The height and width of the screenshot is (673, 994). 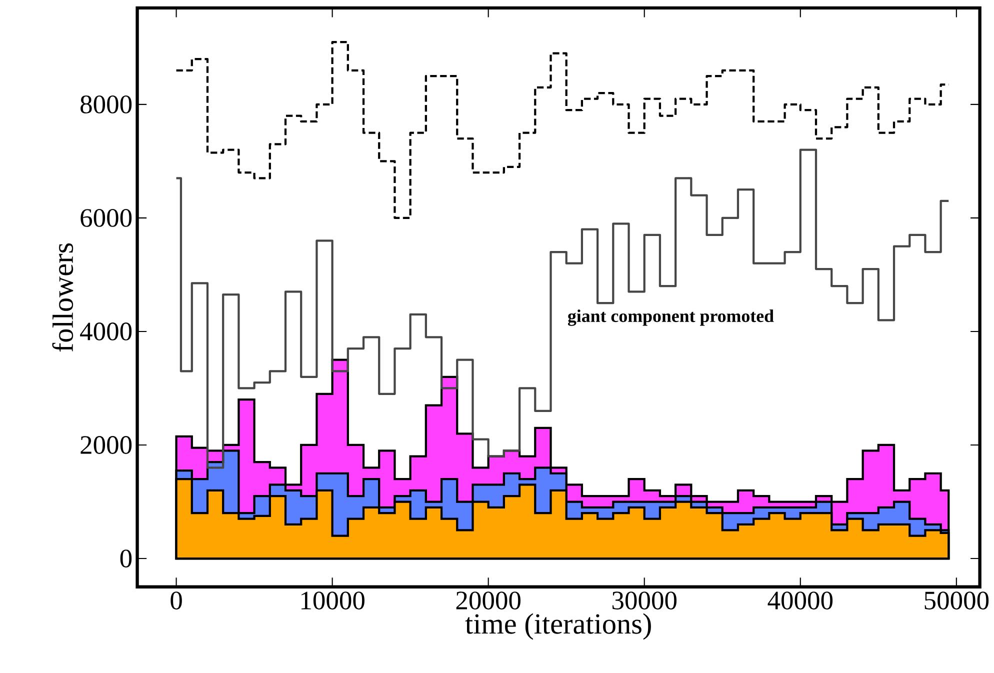 What do you see at coordinates (800, 600) in the screenshot?
I see `x-tick-label: 40000` at bounding box center [800, 600].